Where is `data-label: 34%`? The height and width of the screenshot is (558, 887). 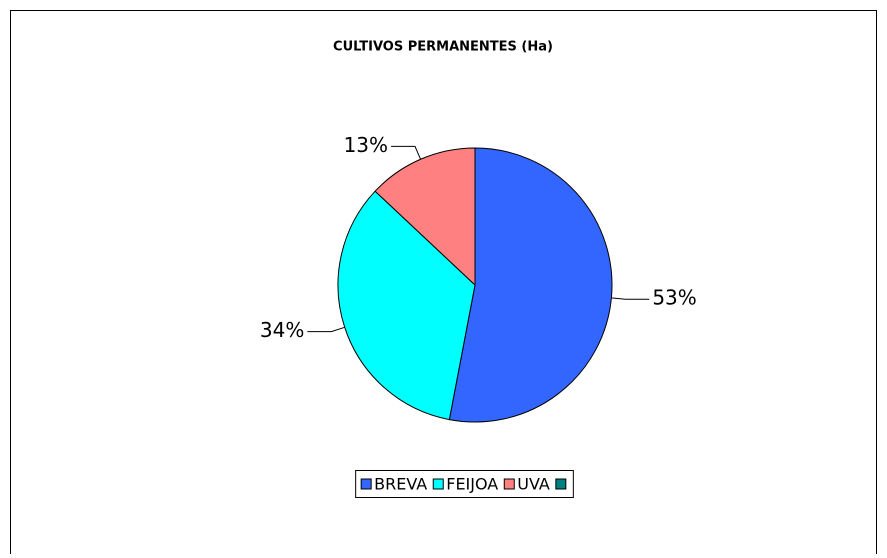 data-label: 34% is located at coordinates (282, 330).